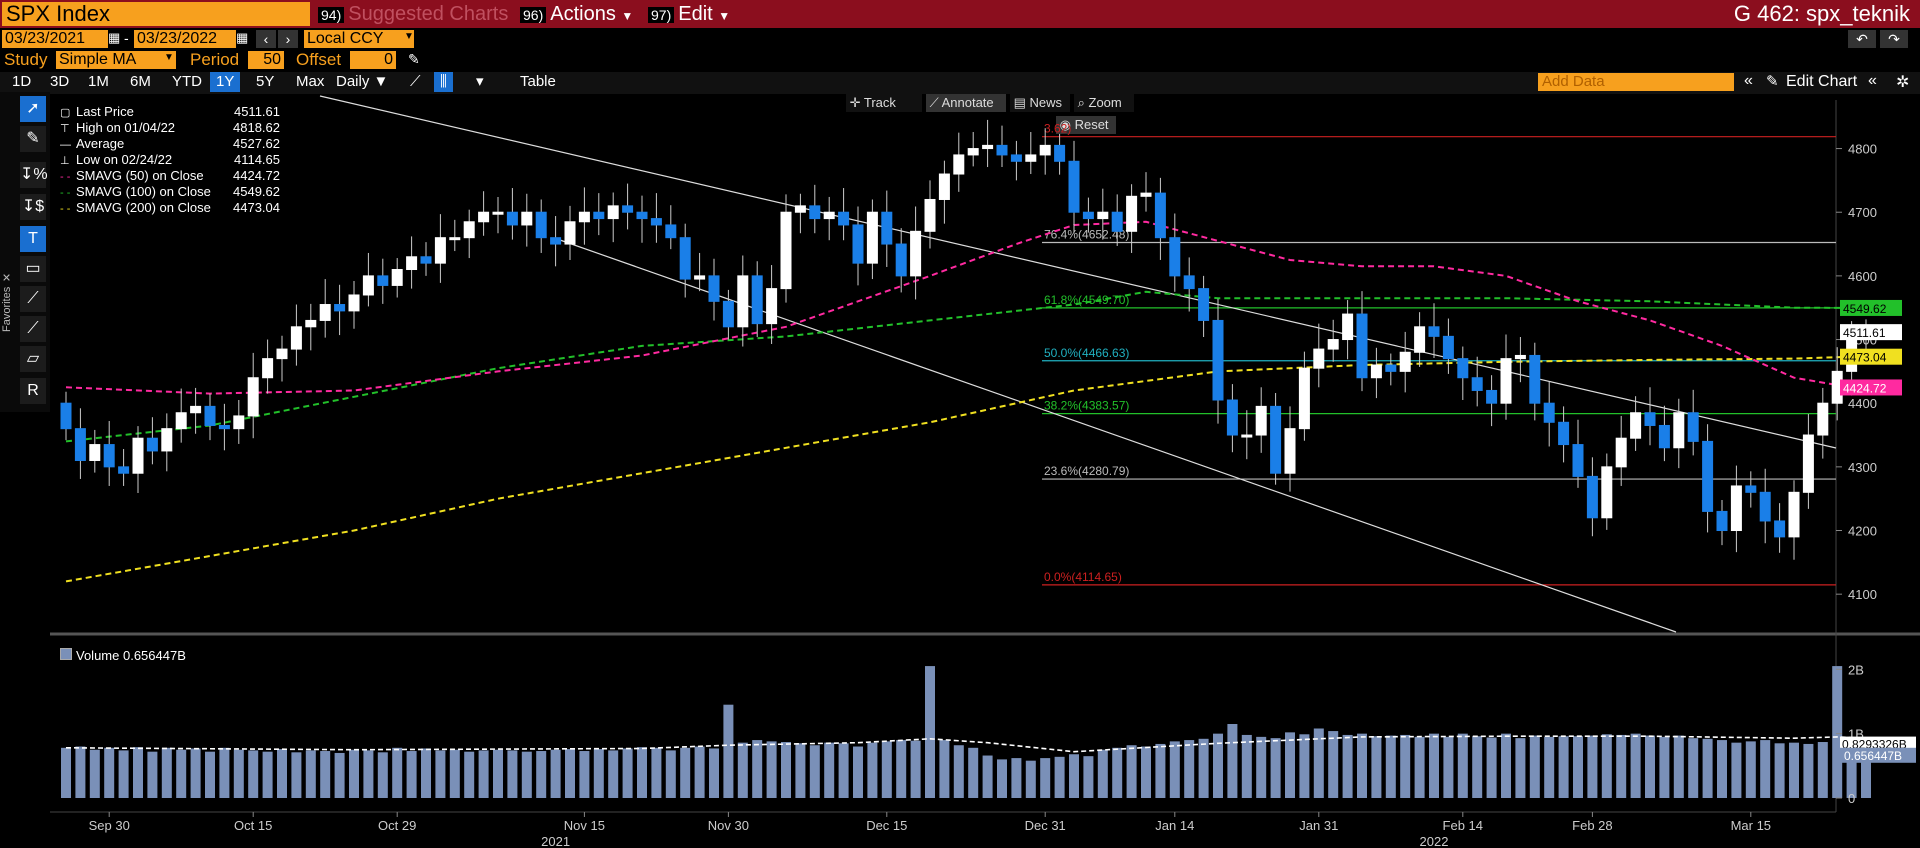 Image resolution: width=1920 pixels, height=848 pixels. I want to click on range-button-6m: 6M, so click(140, 81).